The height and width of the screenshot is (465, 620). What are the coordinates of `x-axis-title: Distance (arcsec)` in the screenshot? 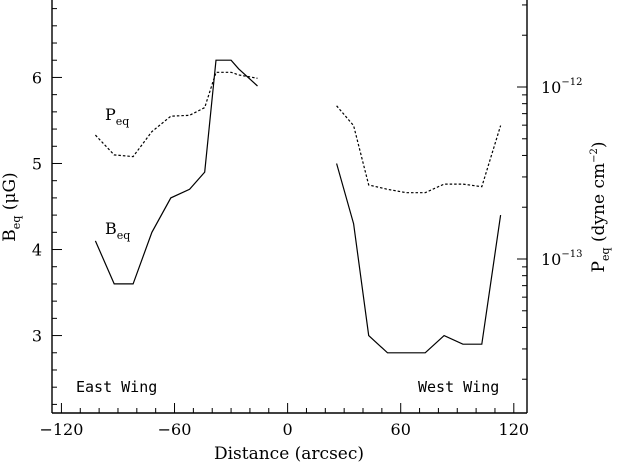 It's located at (289, 454).